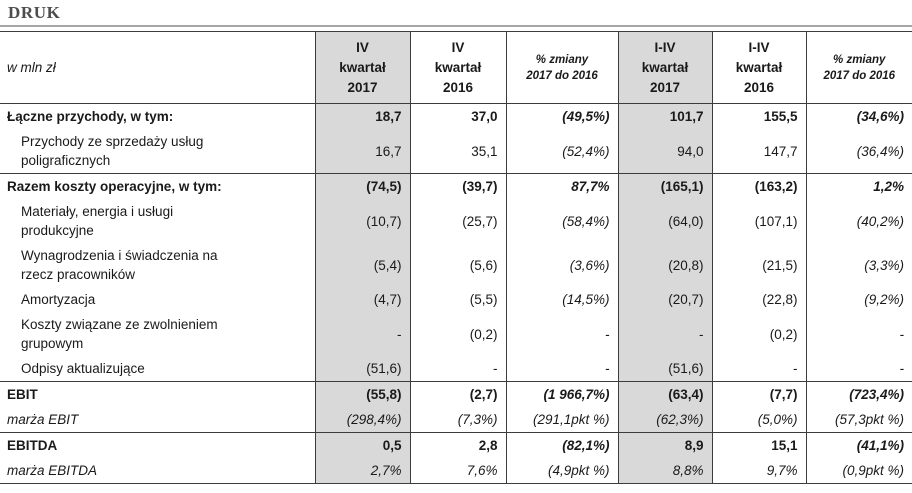  Describe the element at coordinates (561, 265) in the screenshot. I see `cell-value: (3,6%)` at that location.